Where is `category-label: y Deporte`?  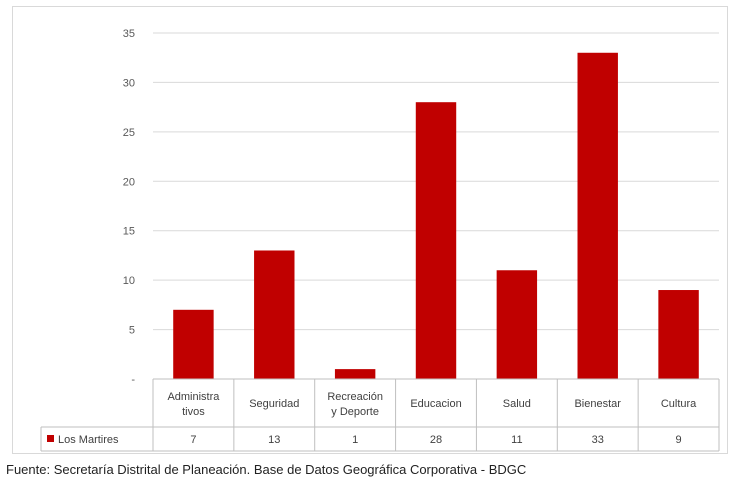 category-label: y Deporte is located at coordinates (355, 412).